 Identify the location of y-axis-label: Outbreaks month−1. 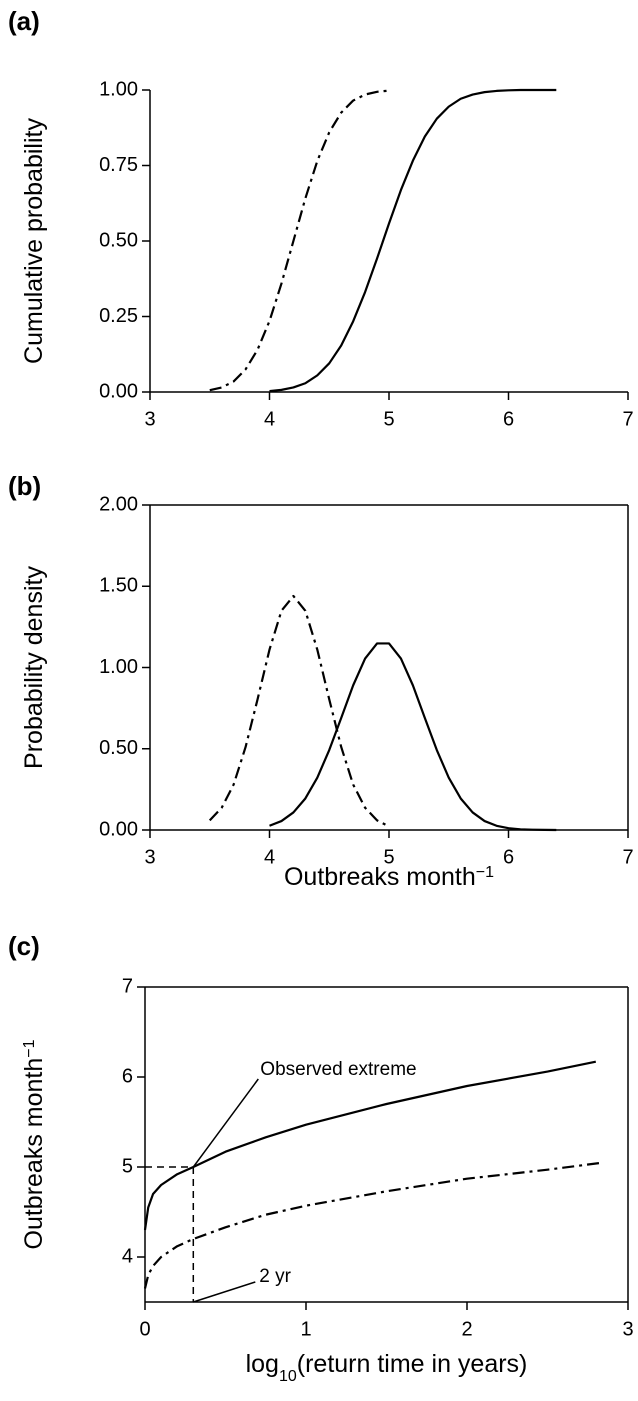
(34, 1144).